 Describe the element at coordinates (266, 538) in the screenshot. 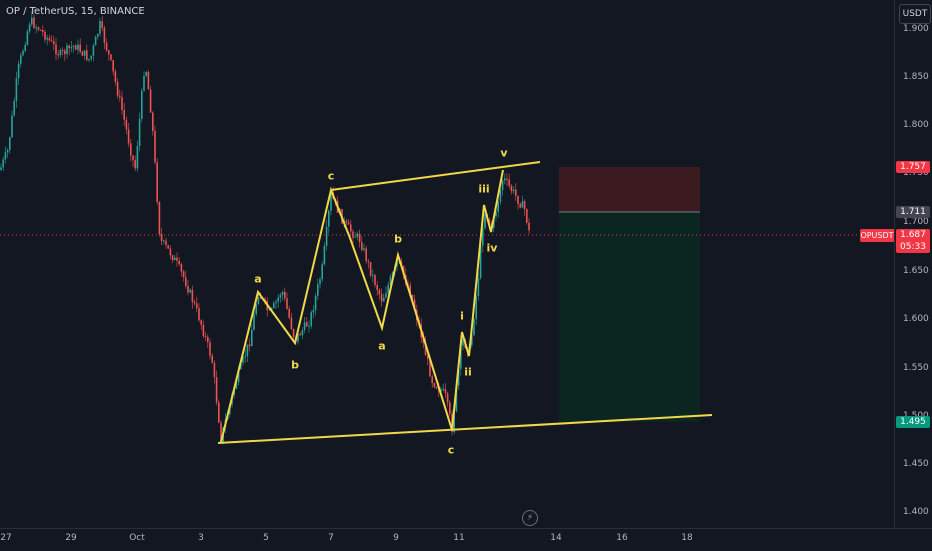

I see `time-tick: 5` at that location.